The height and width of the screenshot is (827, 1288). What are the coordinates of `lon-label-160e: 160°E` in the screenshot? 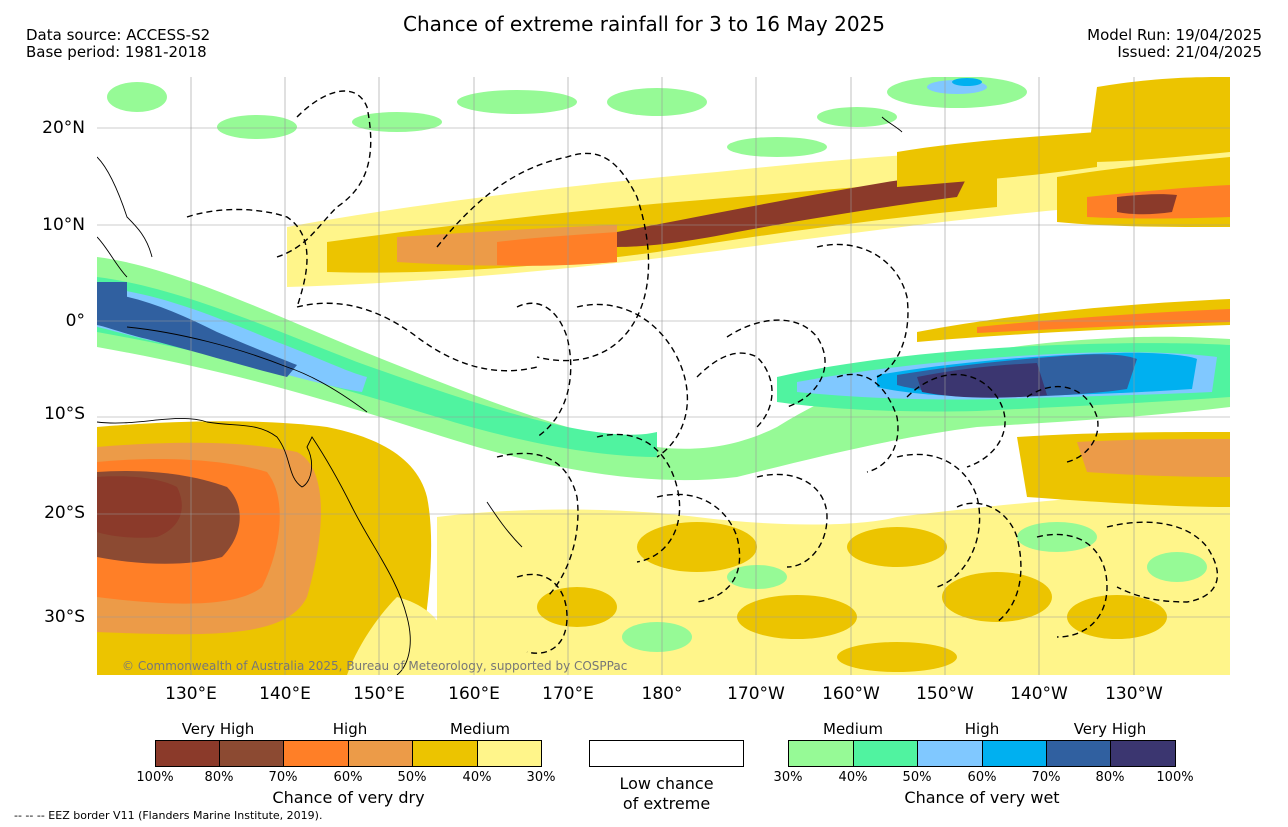 It's located at (474, 694).